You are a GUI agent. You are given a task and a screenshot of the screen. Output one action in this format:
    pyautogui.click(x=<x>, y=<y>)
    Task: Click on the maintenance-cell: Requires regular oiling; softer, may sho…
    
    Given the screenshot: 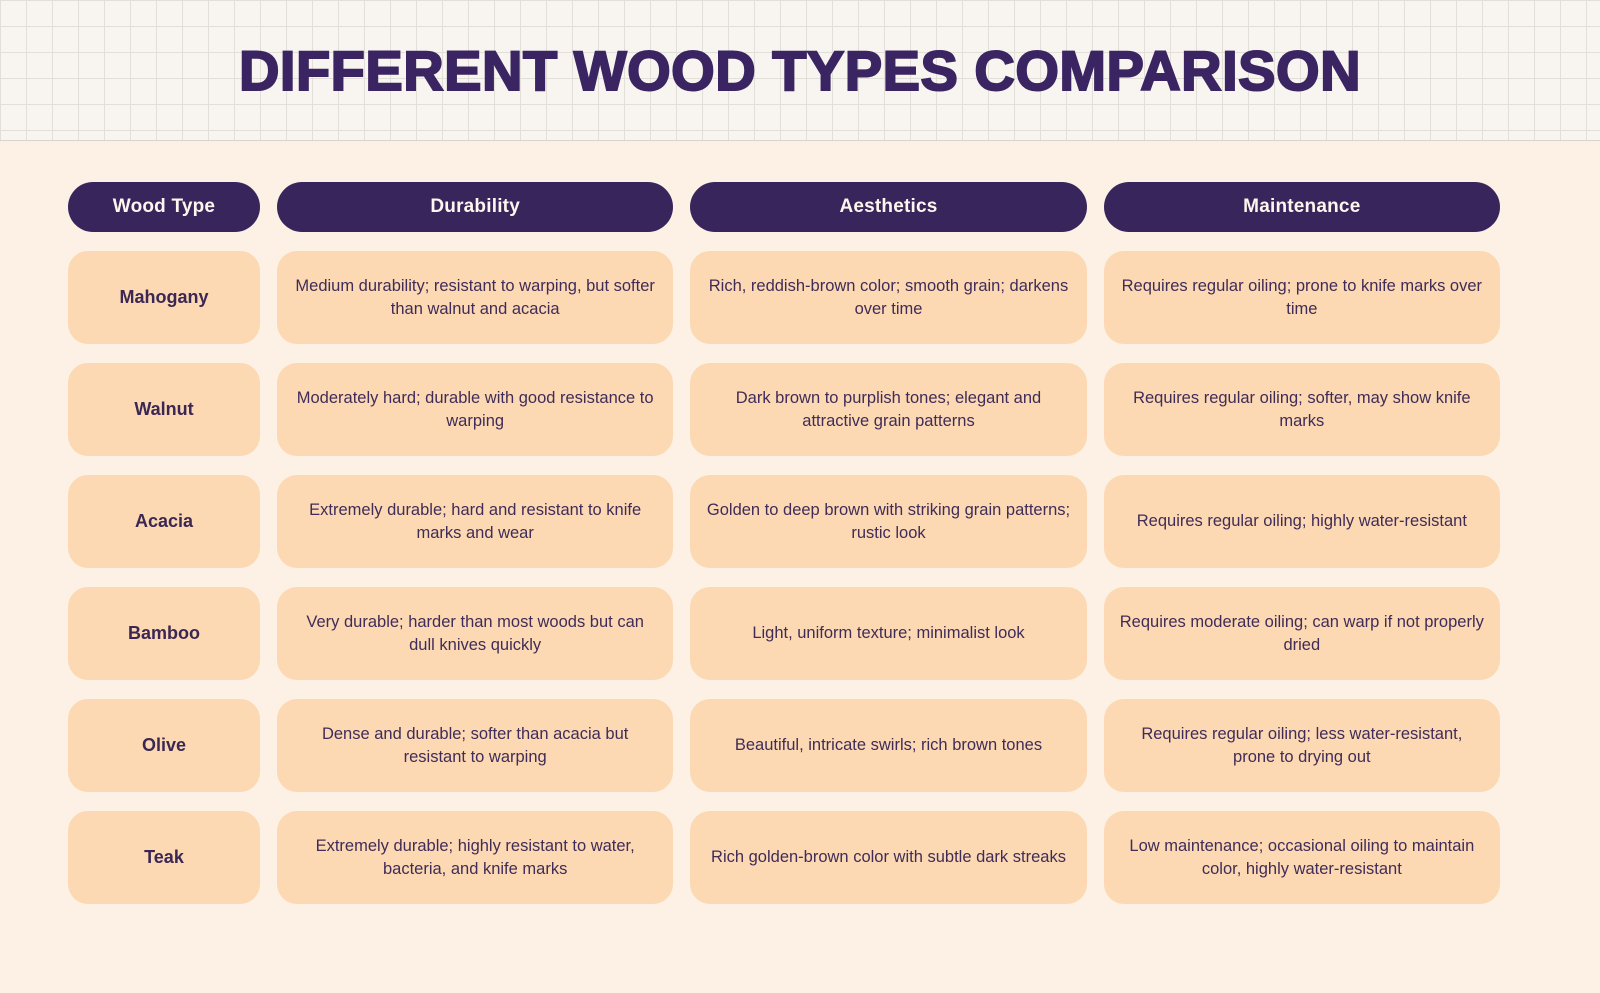 What is the action you would take?
    pyautogui.click(x=1301, y=409)
    